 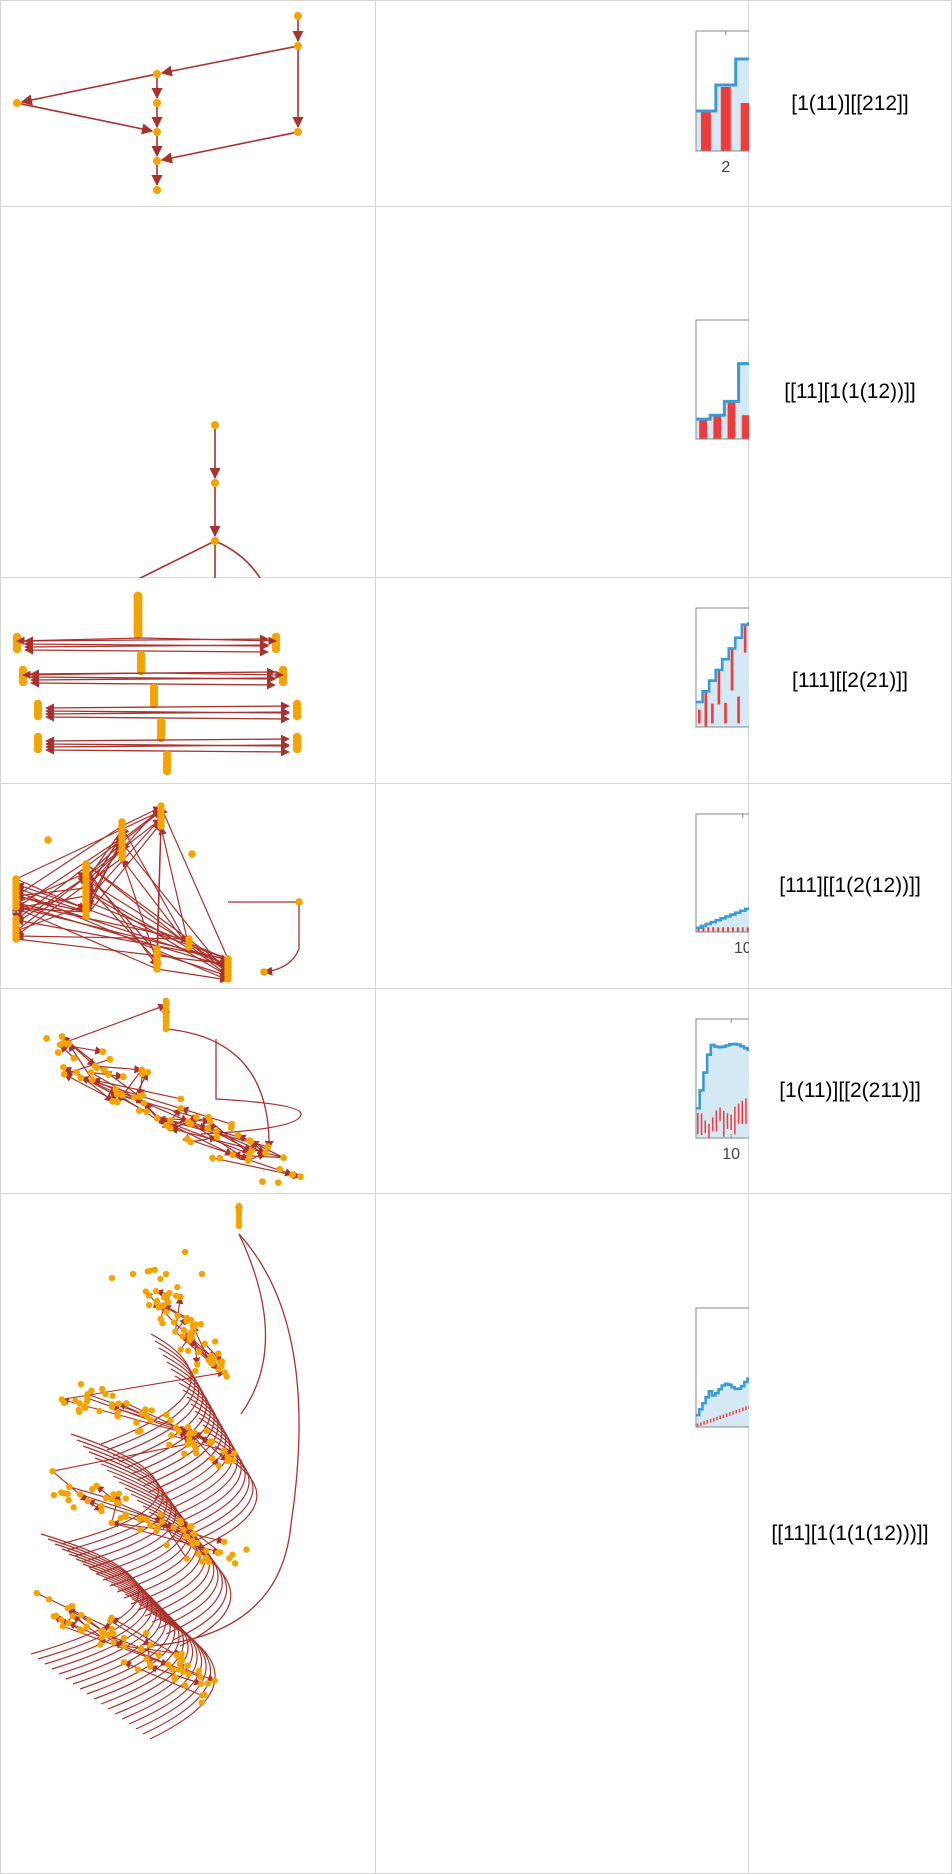 I want to click on chart-cell: 2468101214, so click(x=562, y=103).